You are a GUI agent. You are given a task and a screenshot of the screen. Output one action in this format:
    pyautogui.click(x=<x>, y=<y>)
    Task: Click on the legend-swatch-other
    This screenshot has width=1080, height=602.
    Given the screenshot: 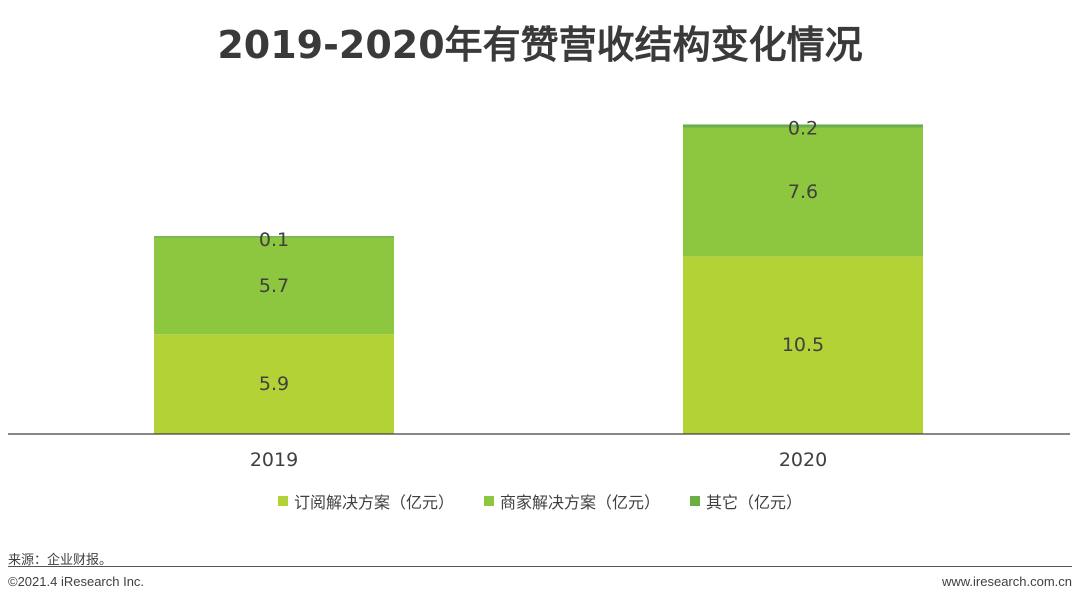 What is the action you would take?
    pyautogui.click(x=695, y=501)
    